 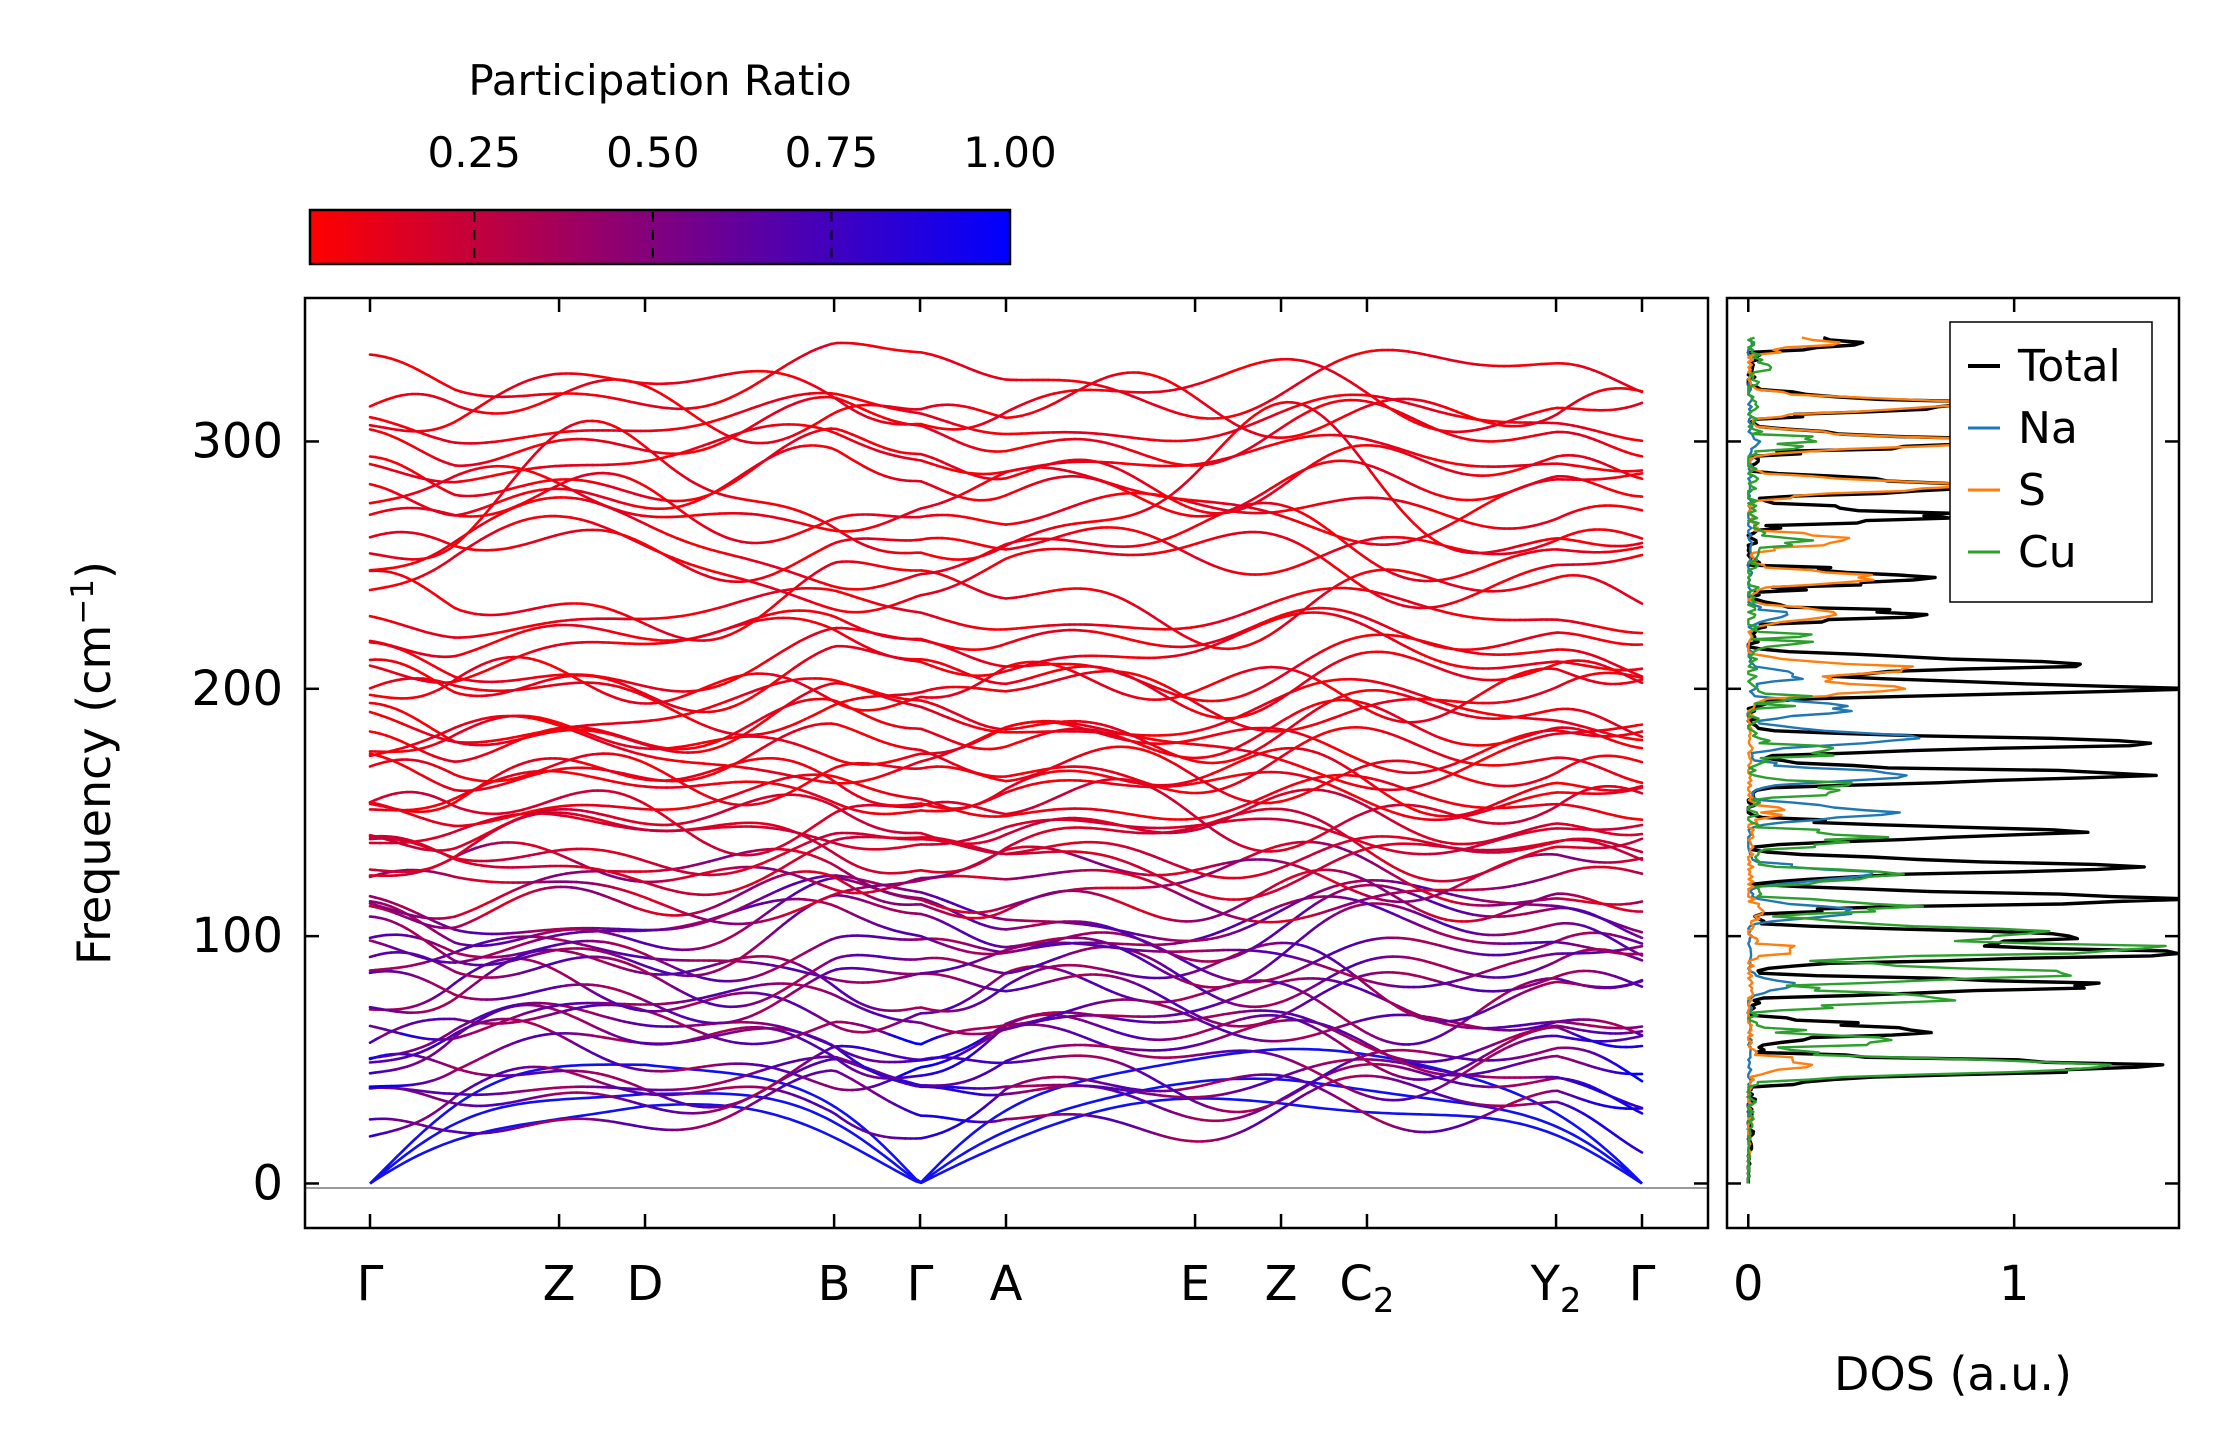 I want to click on colorbar: Participation Ratio 0.25 0.50 0.75 1.00, so click(x=682, y=161).